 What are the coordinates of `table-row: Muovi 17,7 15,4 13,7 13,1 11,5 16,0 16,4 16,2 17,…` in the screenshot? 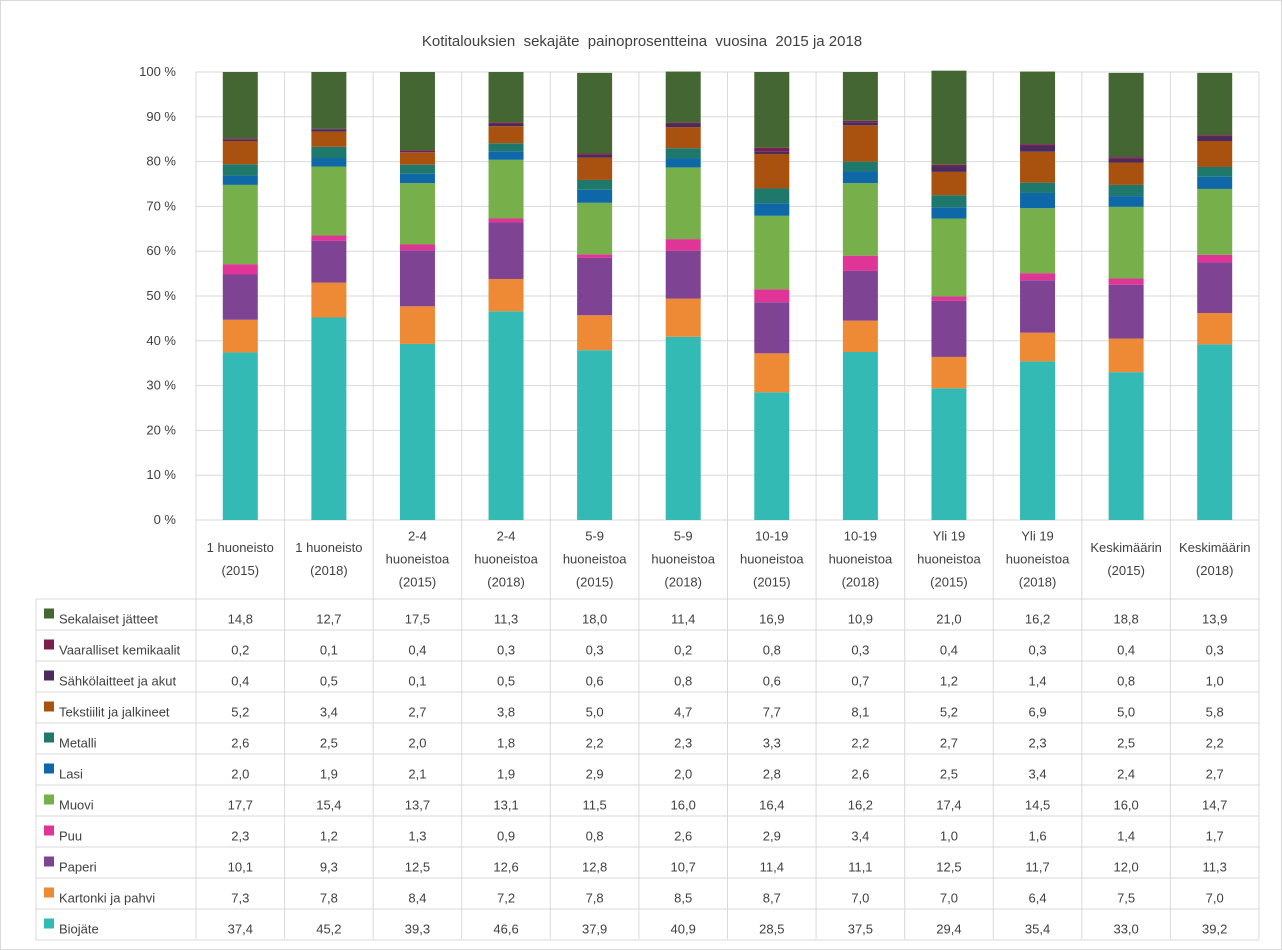 It's located at (635, 803).